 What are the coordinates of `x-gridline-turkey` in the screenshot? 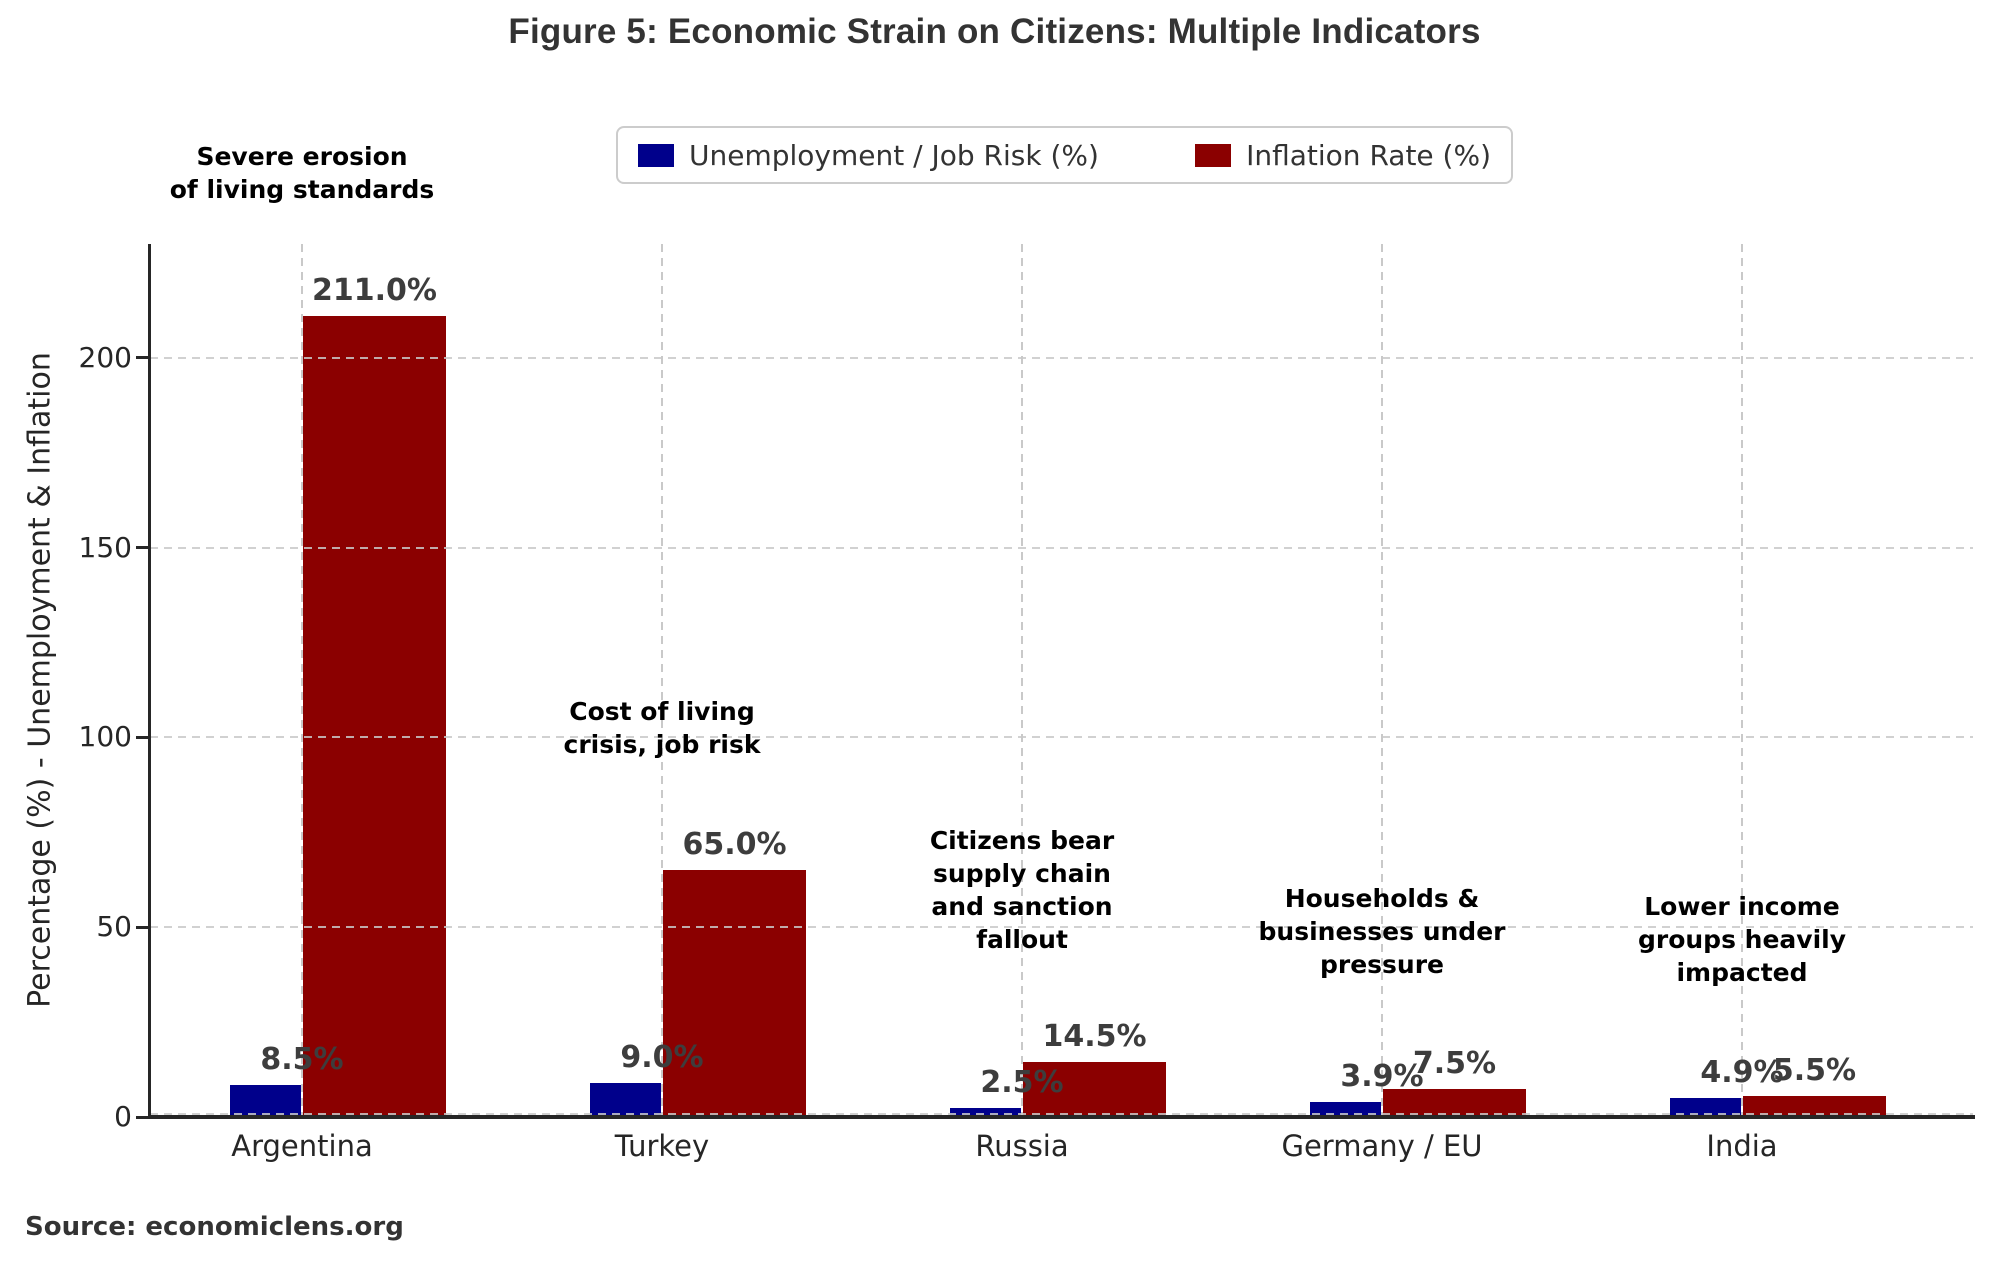 It's located at (662, 680).